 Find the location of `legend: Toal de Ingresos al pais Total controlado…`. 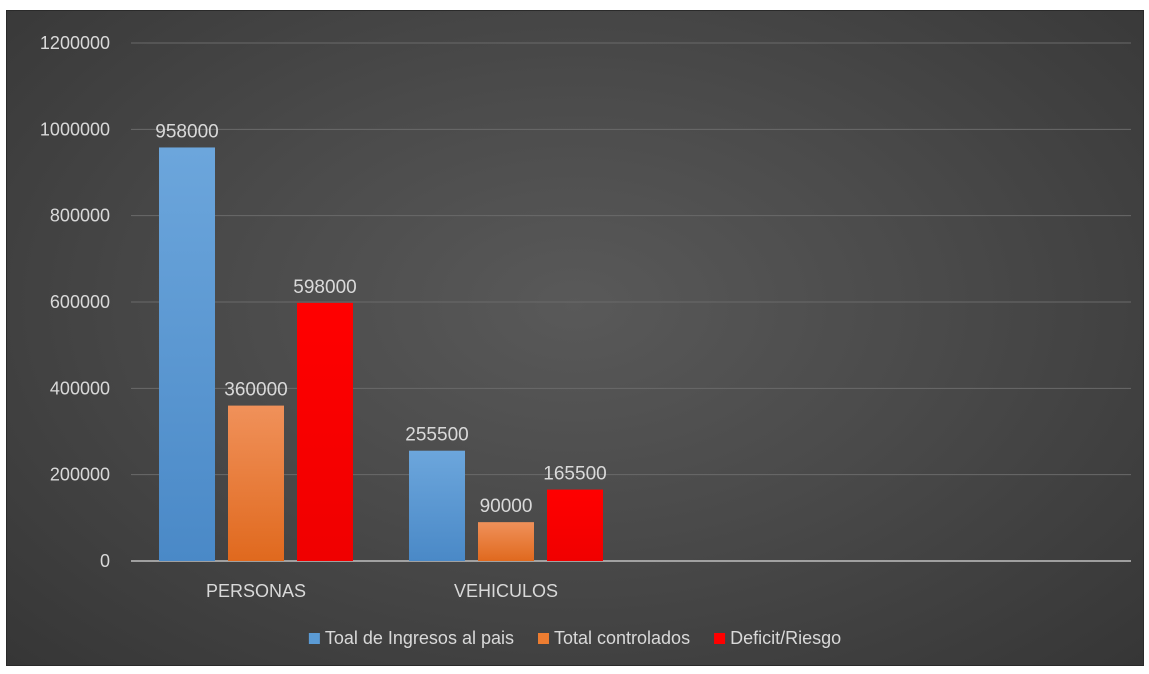

legend: Toal de Ingresos al pais Total controlado… is located at coordinates (574, 638).